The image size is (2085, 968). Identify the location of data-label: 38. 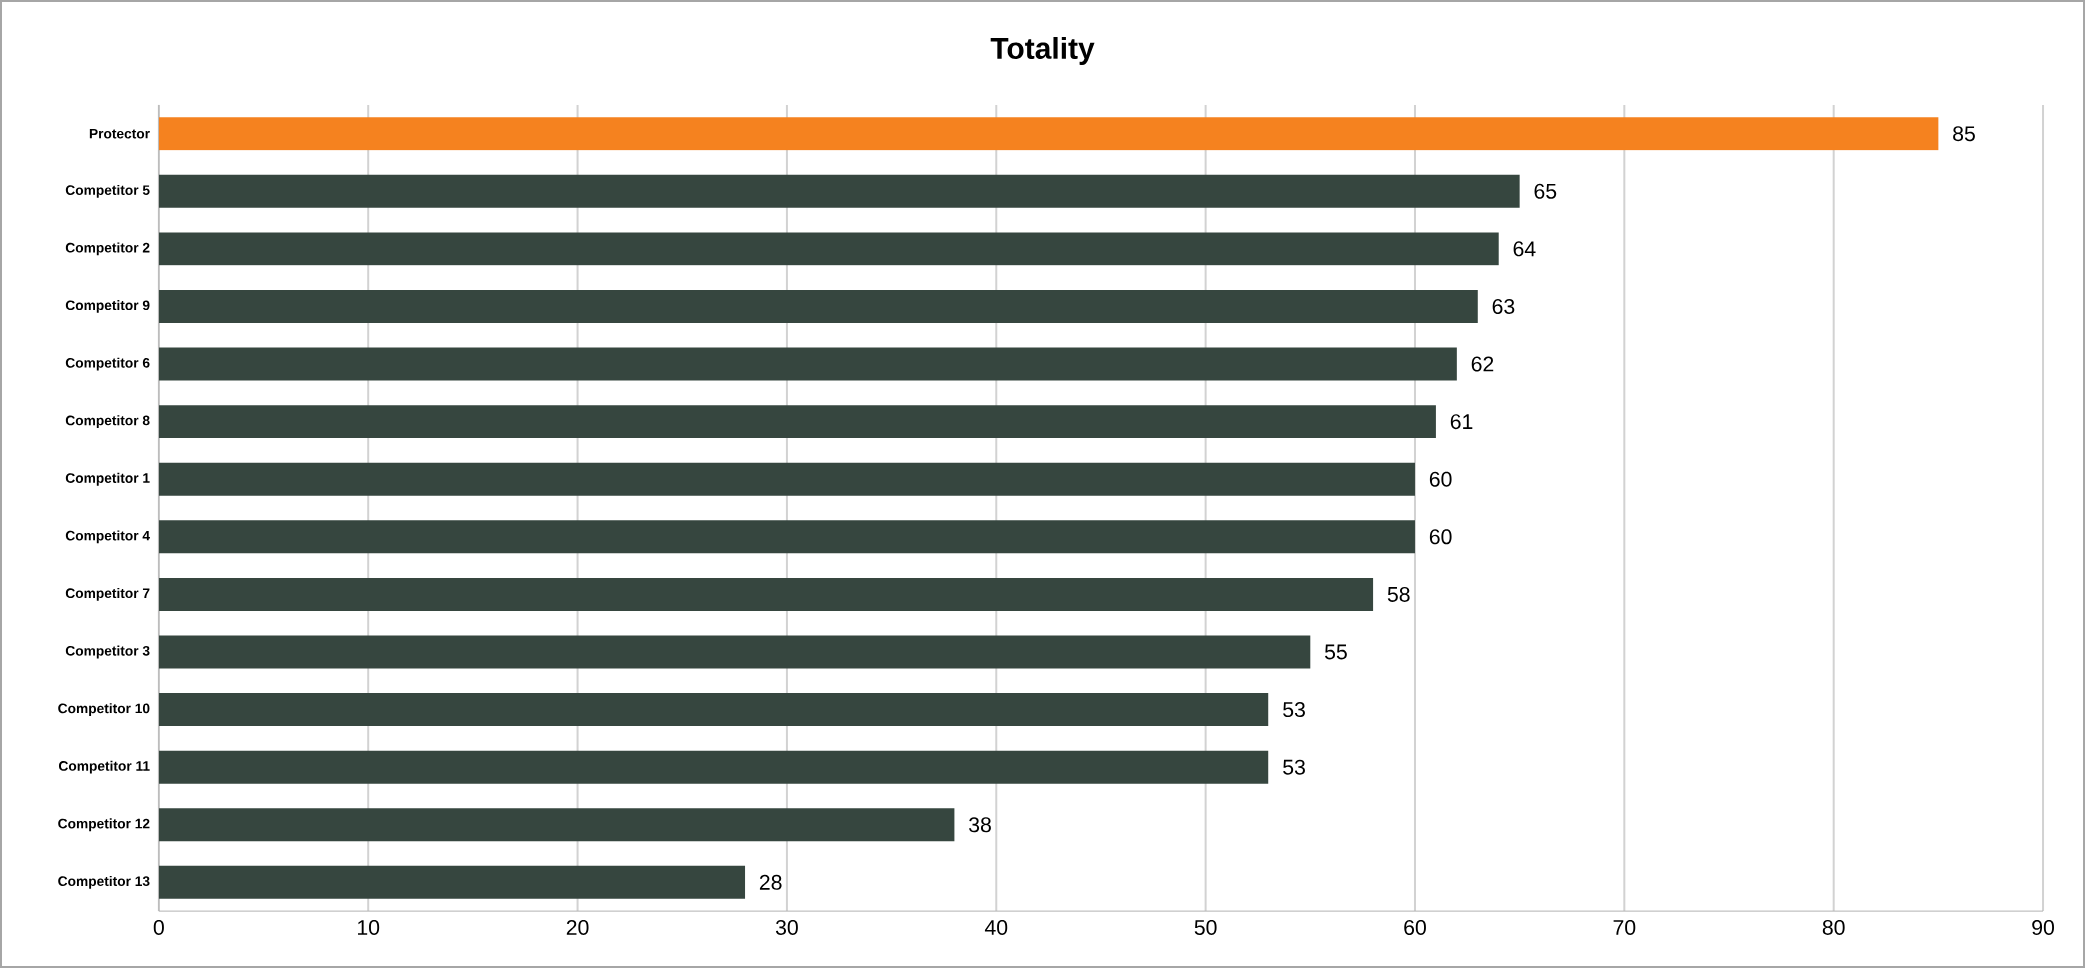
(980, 825).